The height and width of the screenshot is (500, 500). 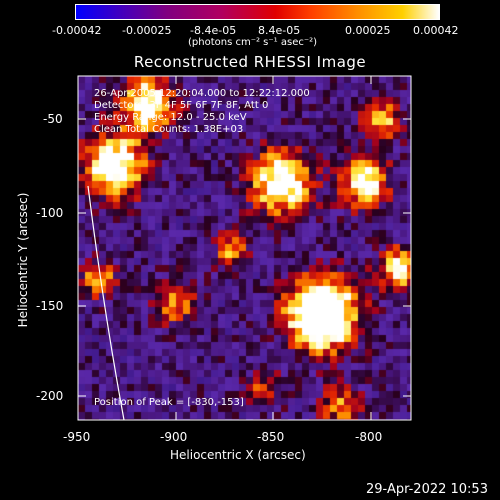 I want to click on colorbar-tick: 0.00025, so click(x=368, y=30).